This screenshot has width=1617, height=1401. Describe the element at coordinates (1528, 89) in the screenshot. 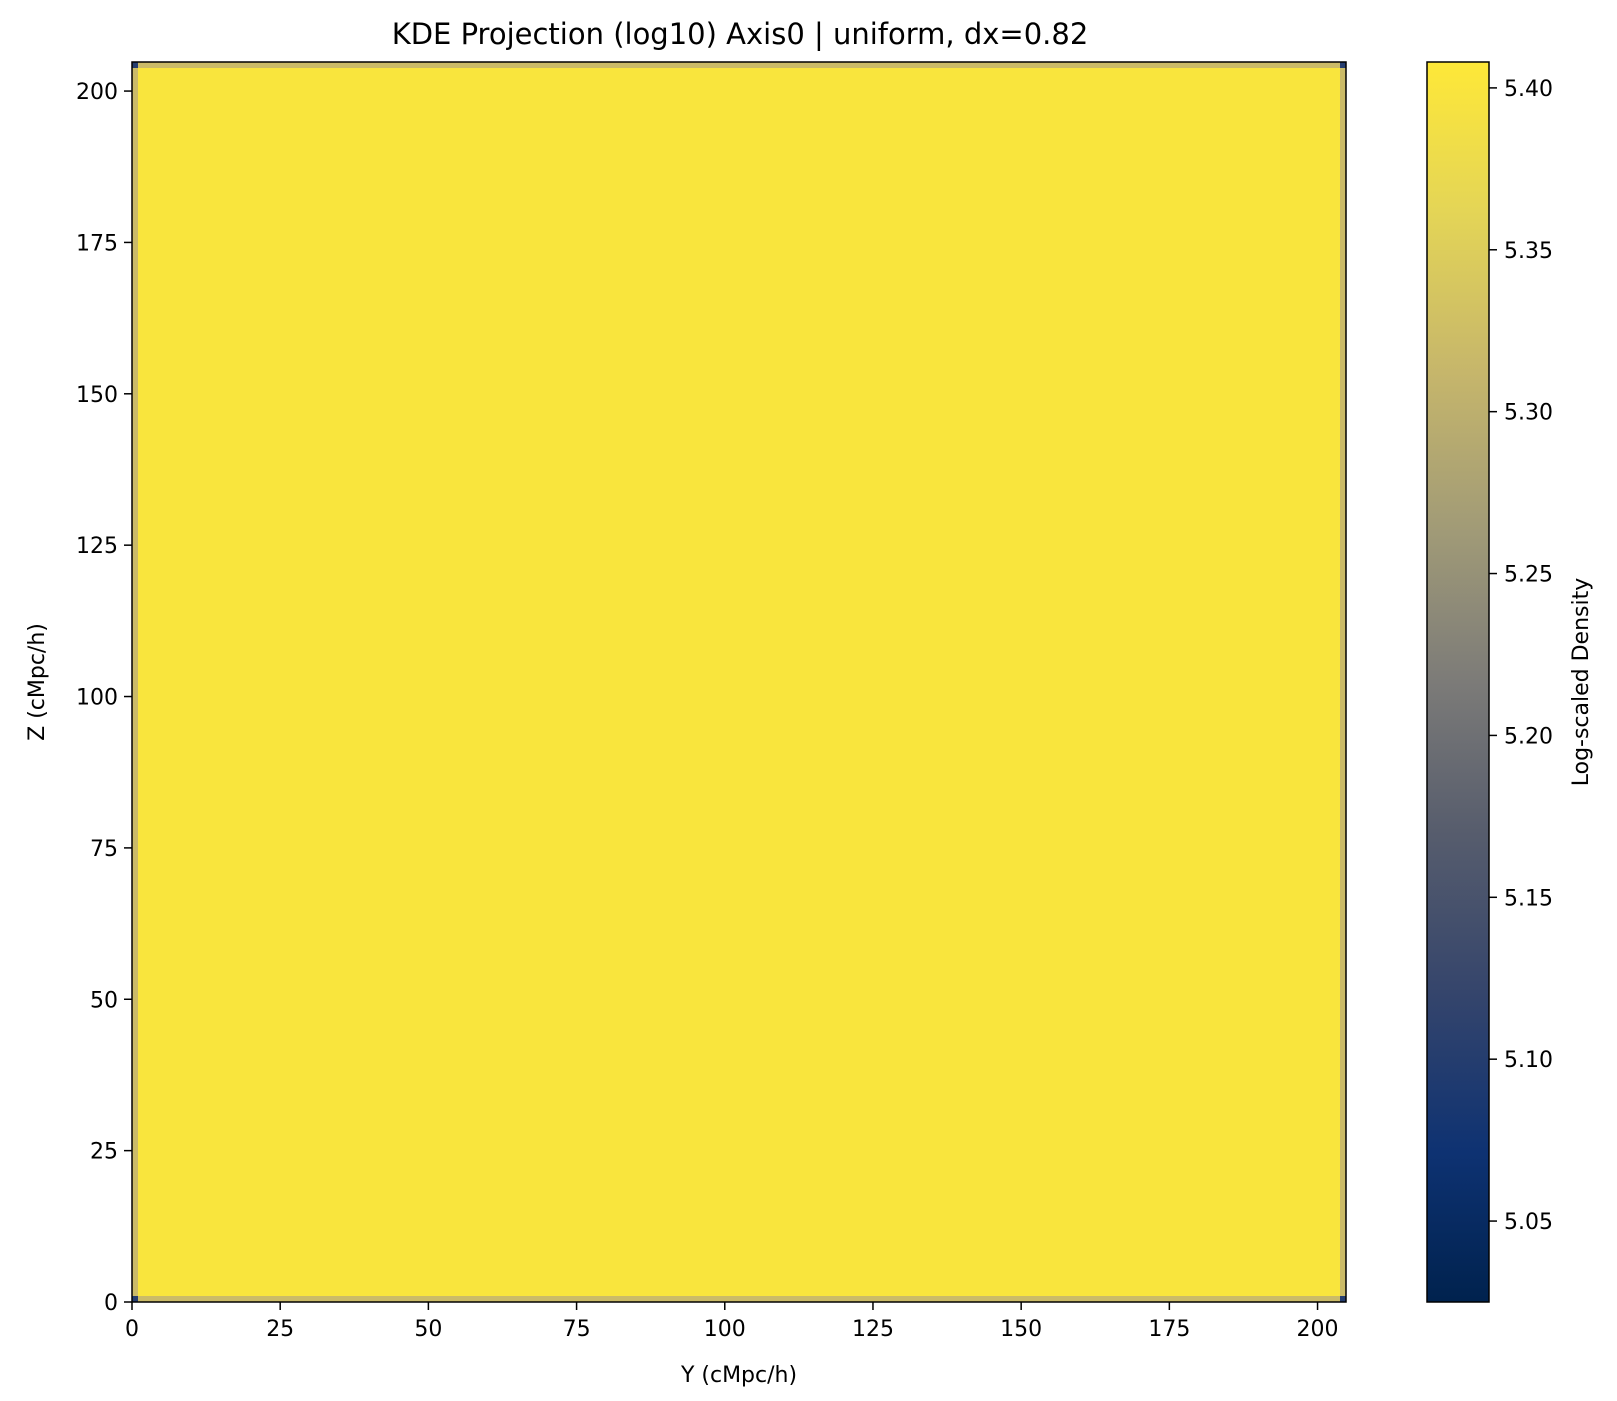

I see `colorbar-tick-label: 5.40` at that location.